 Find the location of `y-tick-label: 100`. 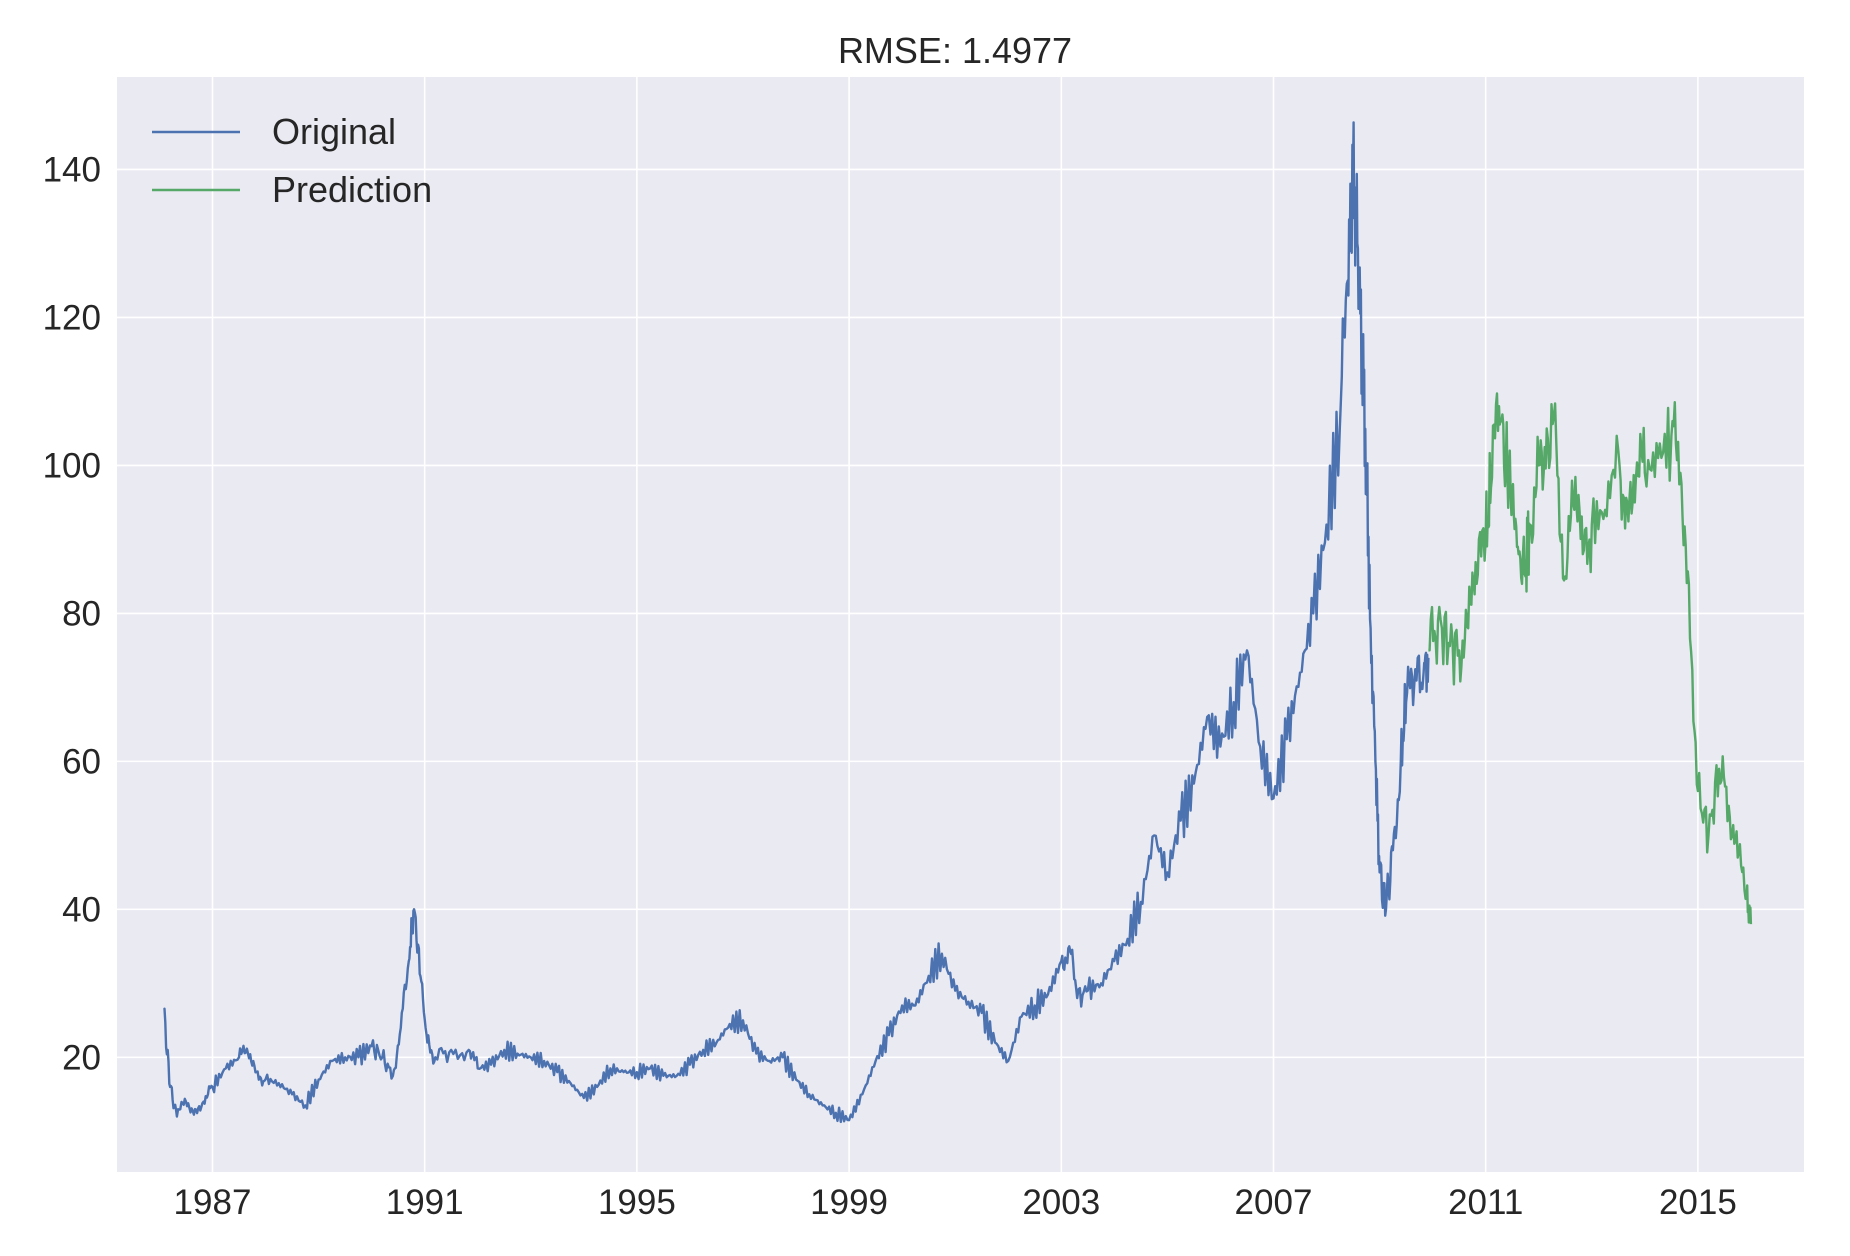

y-tick-label: 100 is located at coordinates (72, 465).